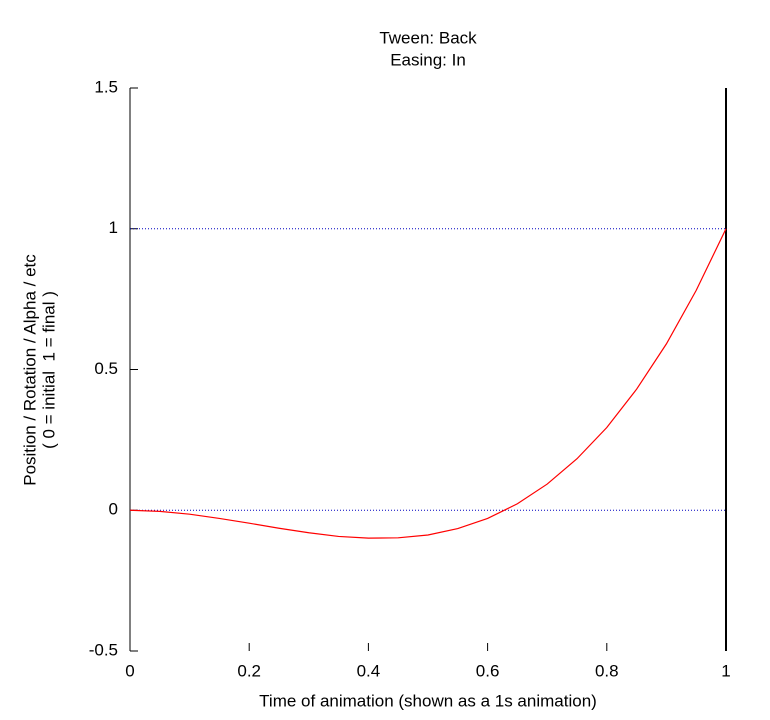  Describe the element at coordinates (48, 370) in the screenshot. I see `y-axis-label: ( 0 = initial 1 = final )` at that location.